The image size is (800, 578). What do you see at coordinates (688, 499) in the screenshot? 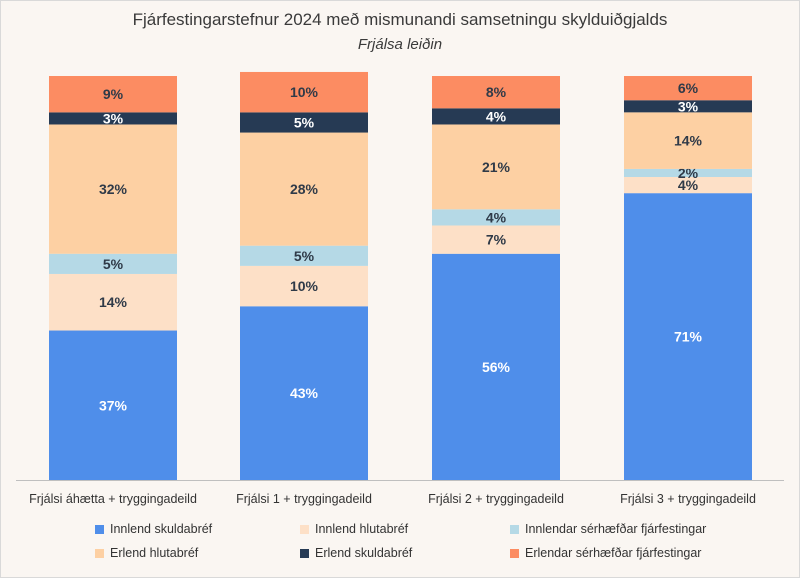
I see `x-tick-label: Frjálsi 3 + tryggingadeild` at bounding box center [688, 499].